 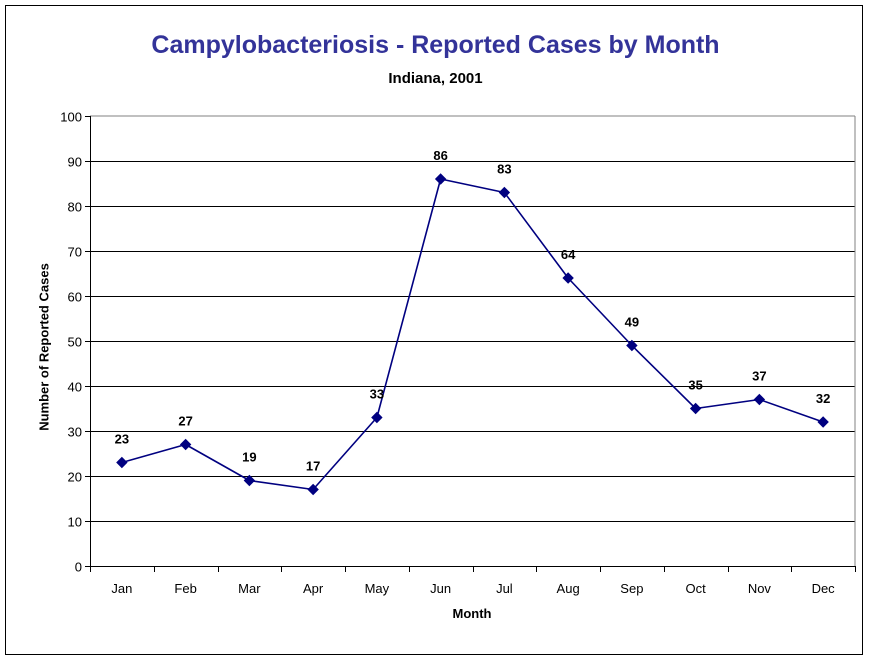 I want to click on y-tick-label-100: 100, so click(x=71, y=117).